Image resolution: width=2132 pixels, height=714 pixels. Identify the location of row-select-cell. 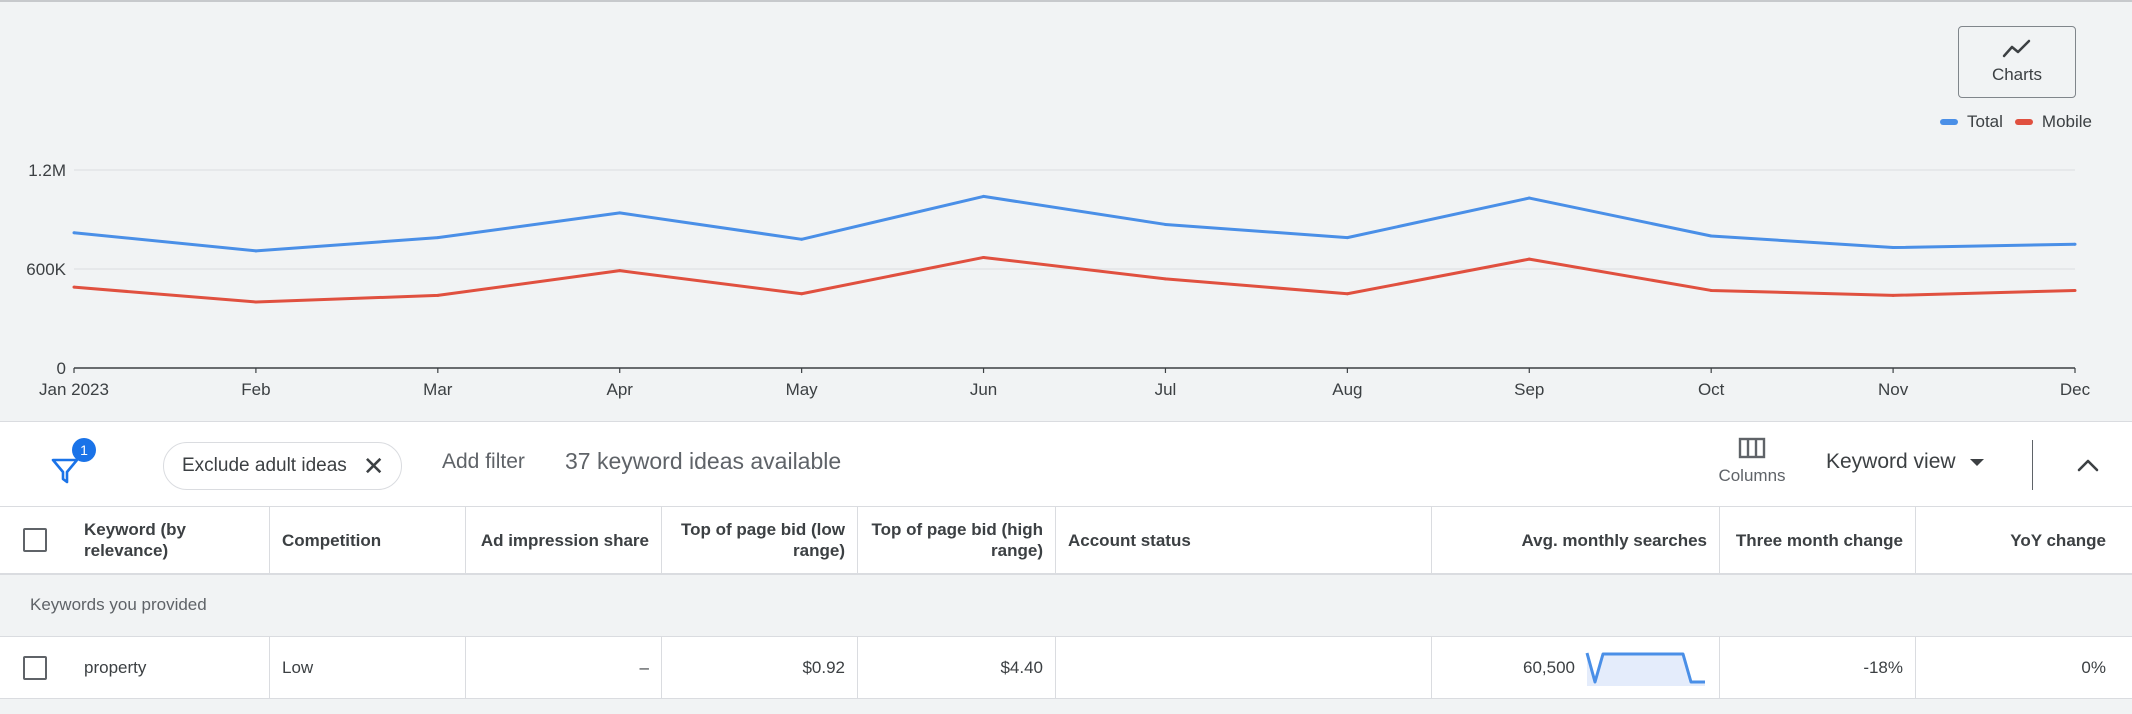
(35, 667).